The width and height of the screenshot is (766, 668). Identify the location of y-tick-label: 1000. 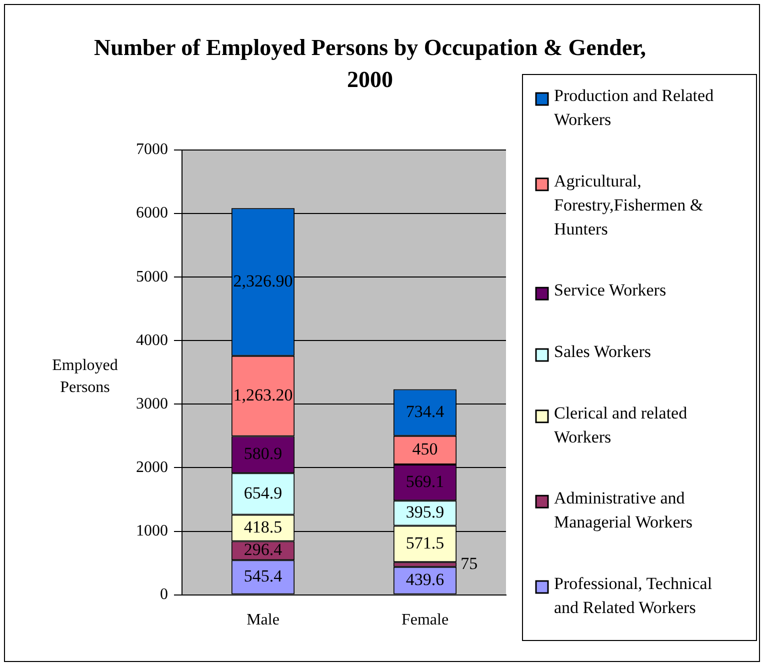
(152, 531).